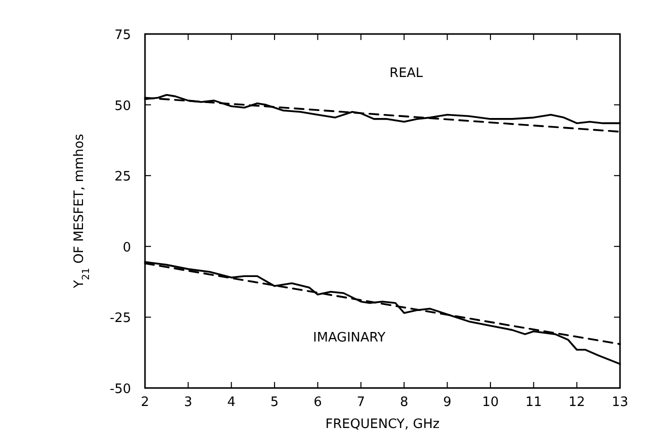 The width and height of the screenshot is (656, 442). What do you see at coordinates (120, 318) in the screenshot?
I see `y-tick-label: -25` at bounding box center [120, 318].